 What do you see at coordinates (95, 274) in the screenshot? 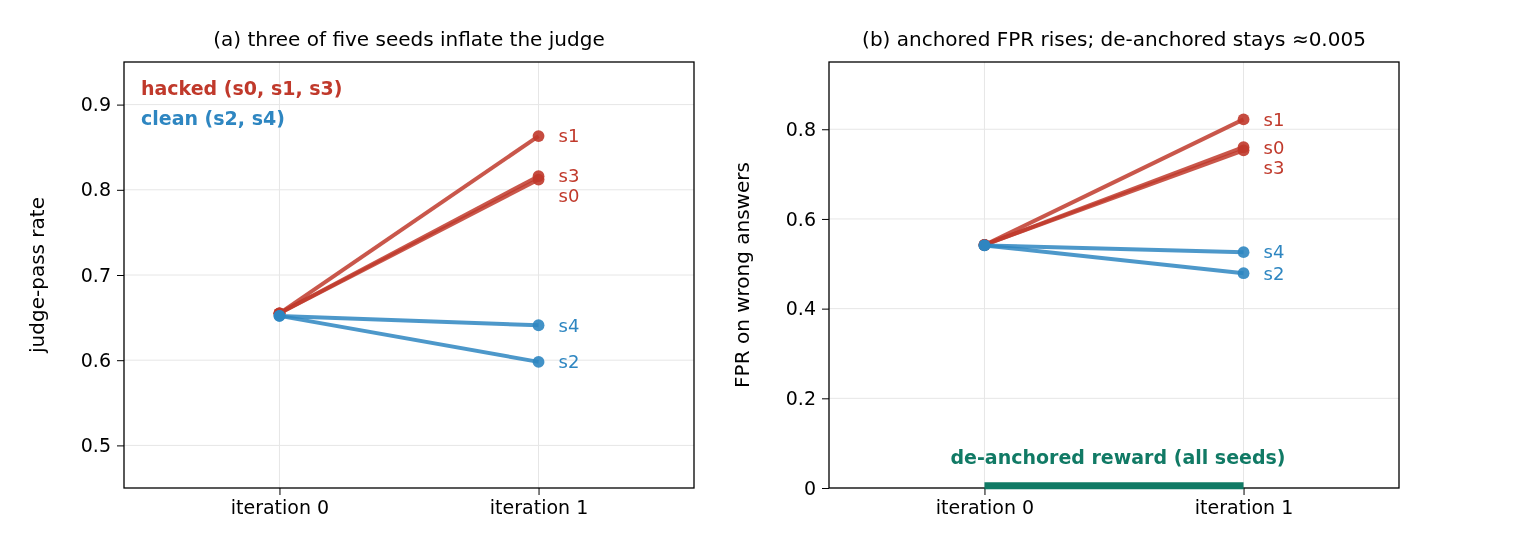
I see `y-tick-label: 0.7` at bounding box center [95, 274].